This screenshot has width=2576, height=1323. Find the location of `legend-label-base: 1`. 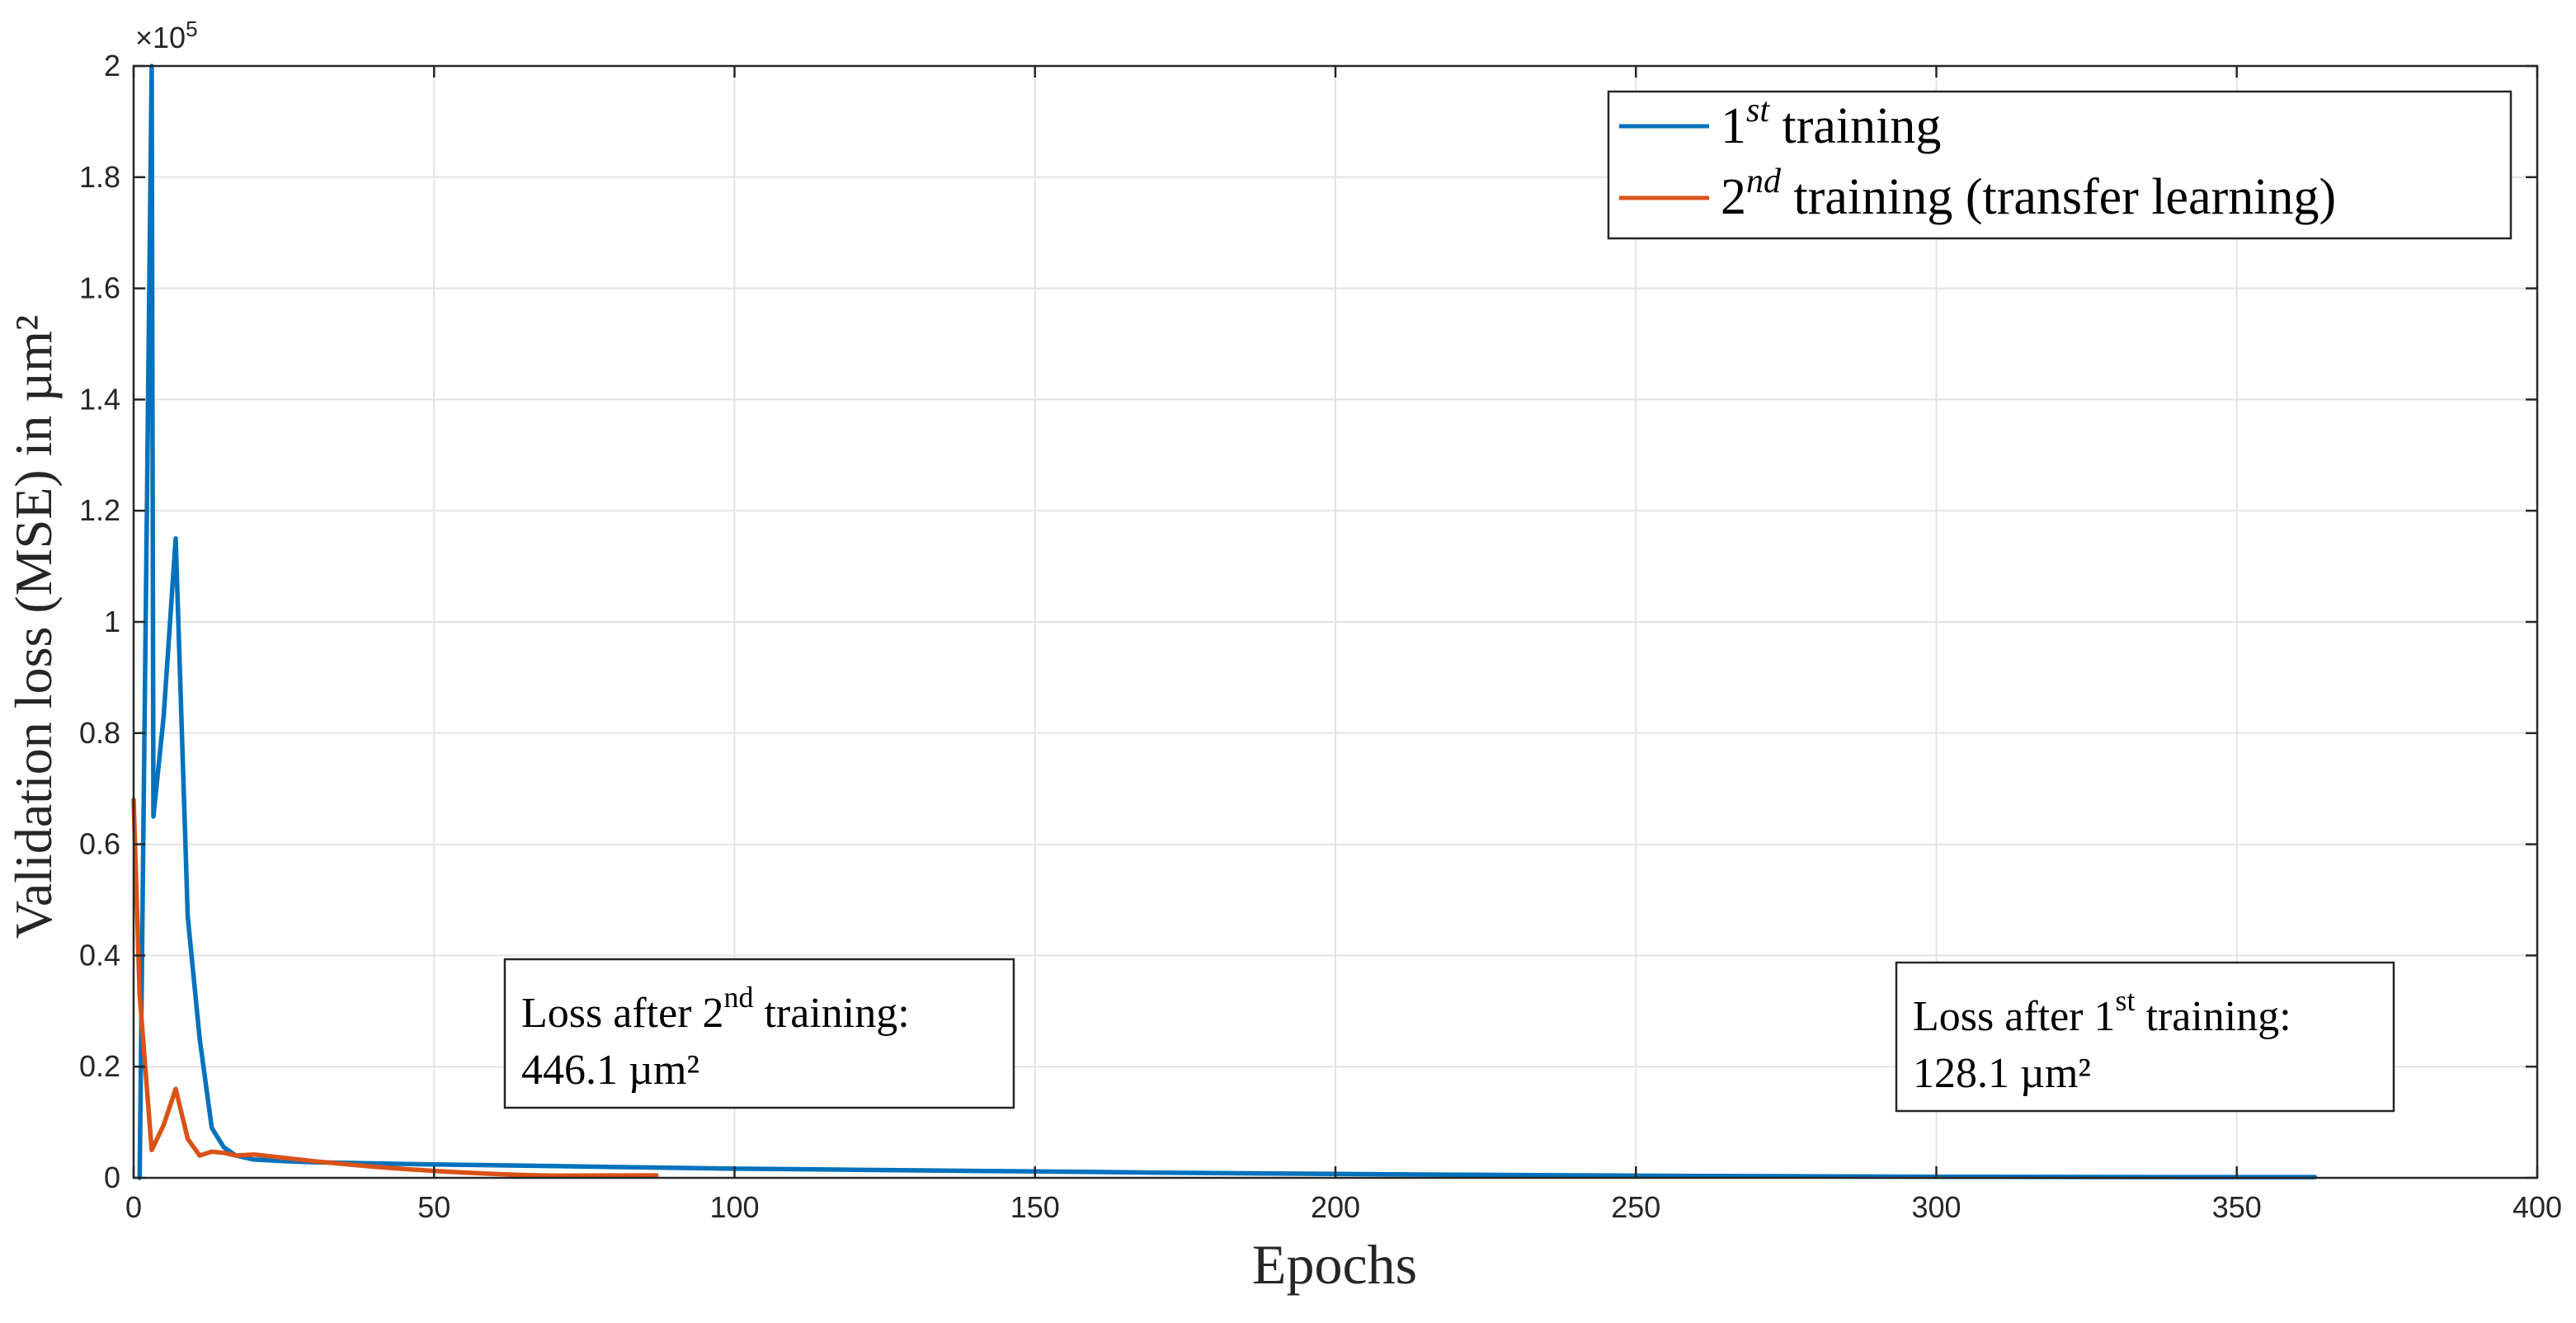

legend-label-base: 1 is located at coordinates (1734, 126).